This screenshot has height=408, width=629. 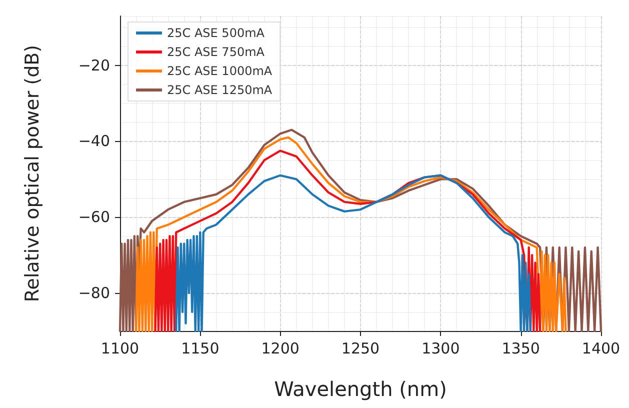 I want to click on y-tick-label: −60, so click(x=94, y=217).